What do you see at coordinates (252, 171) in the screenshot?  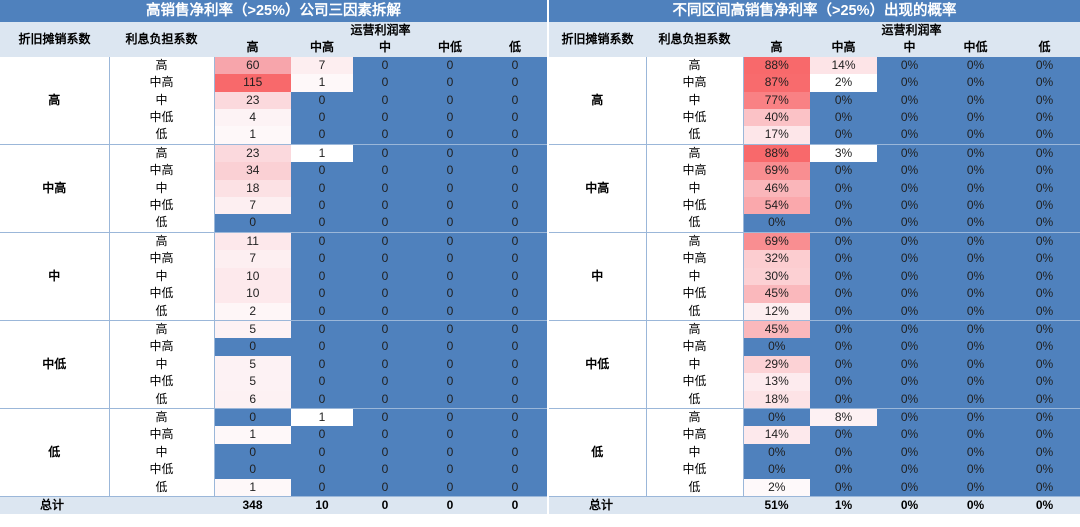 I see `value-cell: 34` at bounding box center [252, 171].